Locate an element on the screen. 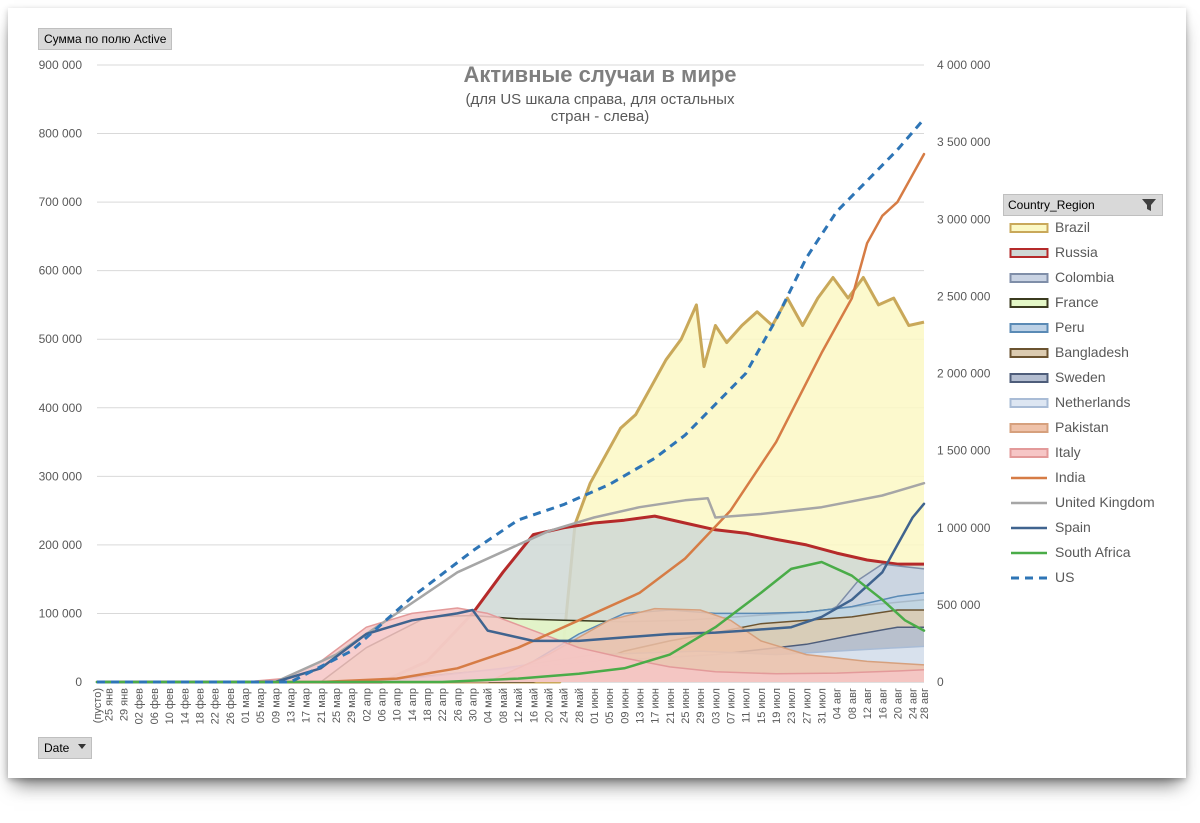 The width and height of the screenshot is (1200, 823). x-tick-label: 12 авг is located at coordinates (868, 703).